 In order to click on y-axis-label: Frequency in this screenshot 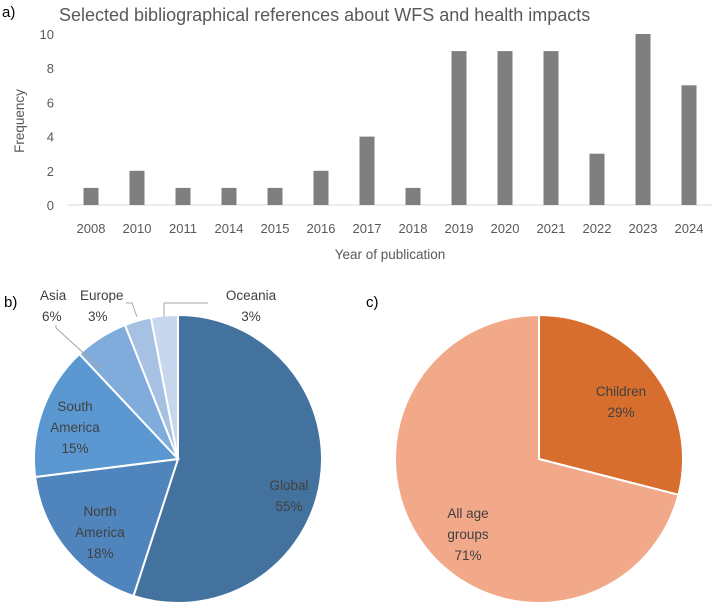, I will do `click(19, 121)`.